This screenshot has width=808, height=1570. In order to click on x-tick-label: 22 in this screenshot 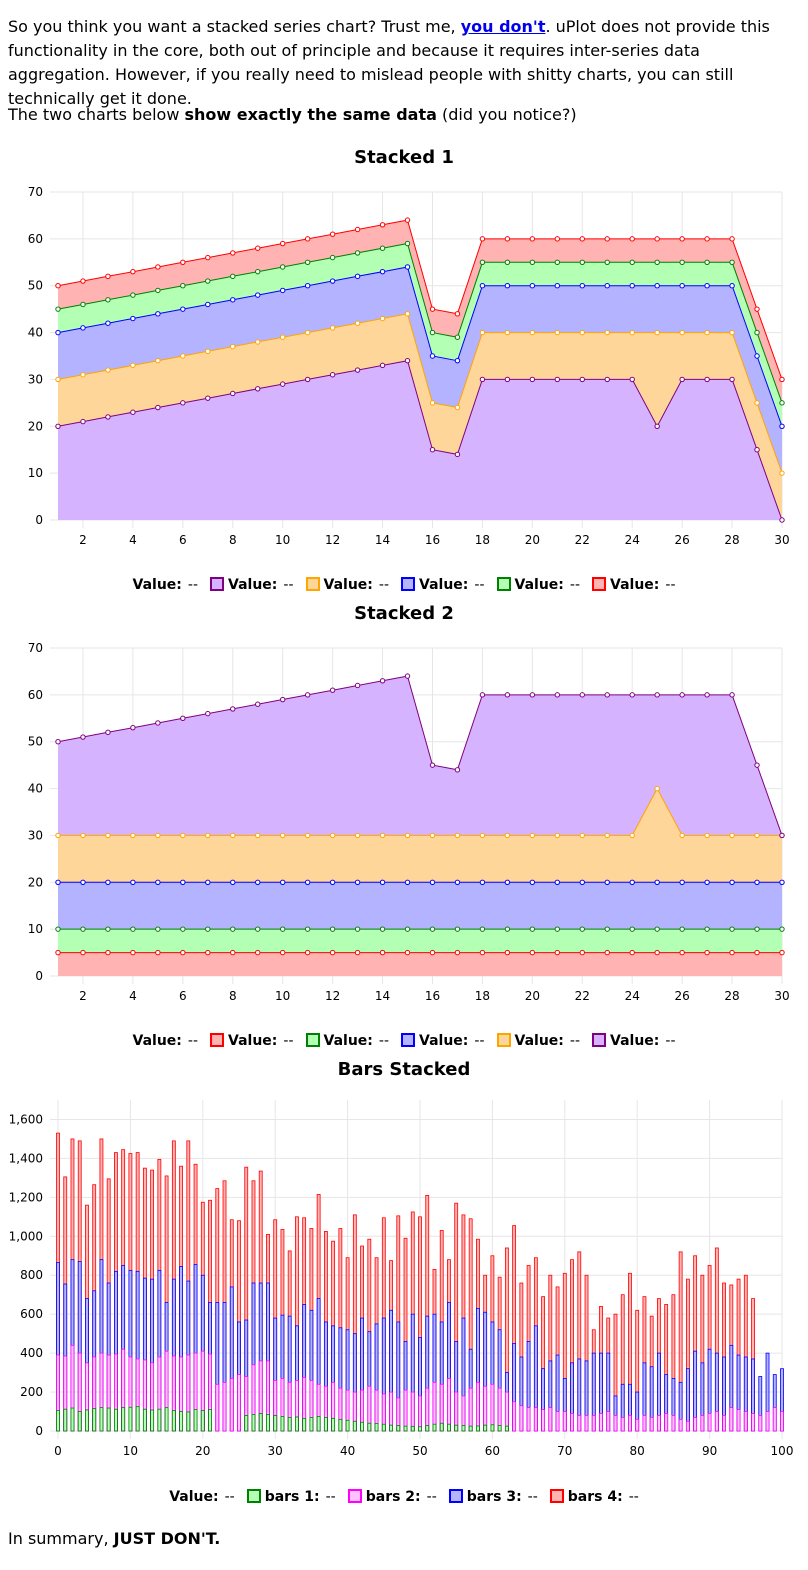, I will do `click(582, 540)`.